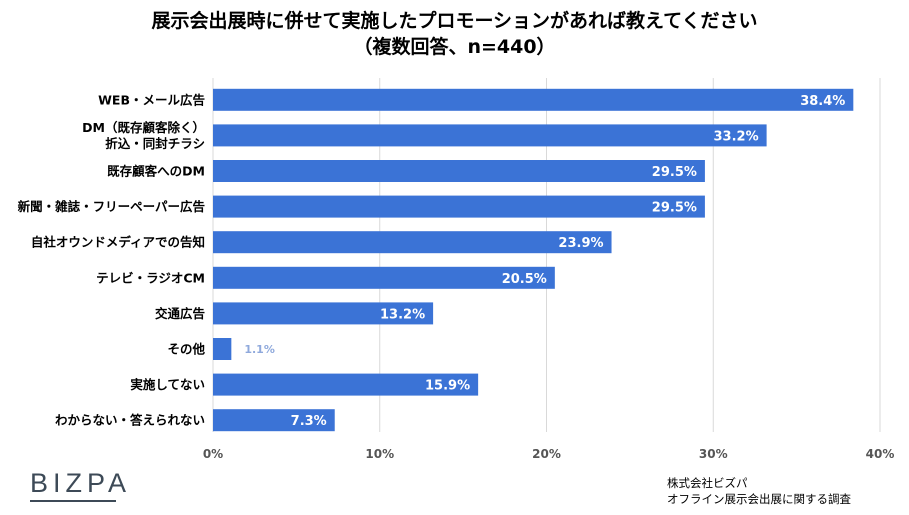 This screenshot has width=909, height=515. I want to click on category-label-5: 自社オウンドメディアでの告知, so click(118, 242).